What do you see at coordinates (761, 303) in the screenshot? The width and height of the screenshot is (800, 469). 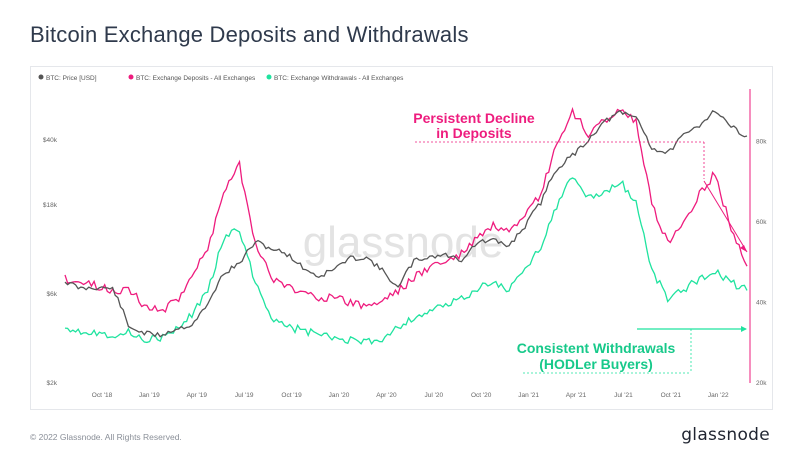 I see `y-right-tick-label: 40k` at bounding box center [761, 303].